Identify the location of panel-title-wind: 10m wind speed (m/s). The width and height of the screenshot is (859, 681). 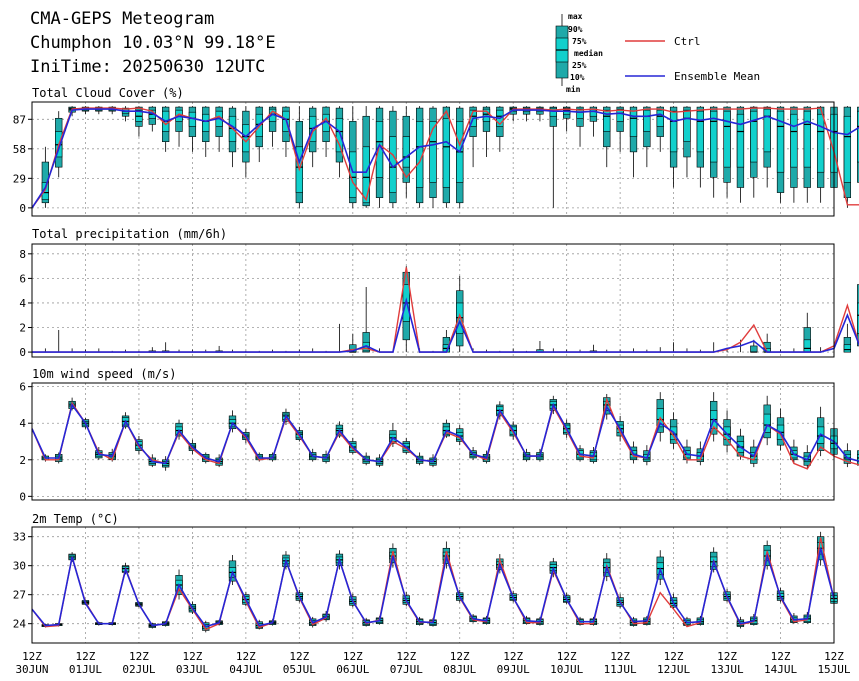
(104, 374).